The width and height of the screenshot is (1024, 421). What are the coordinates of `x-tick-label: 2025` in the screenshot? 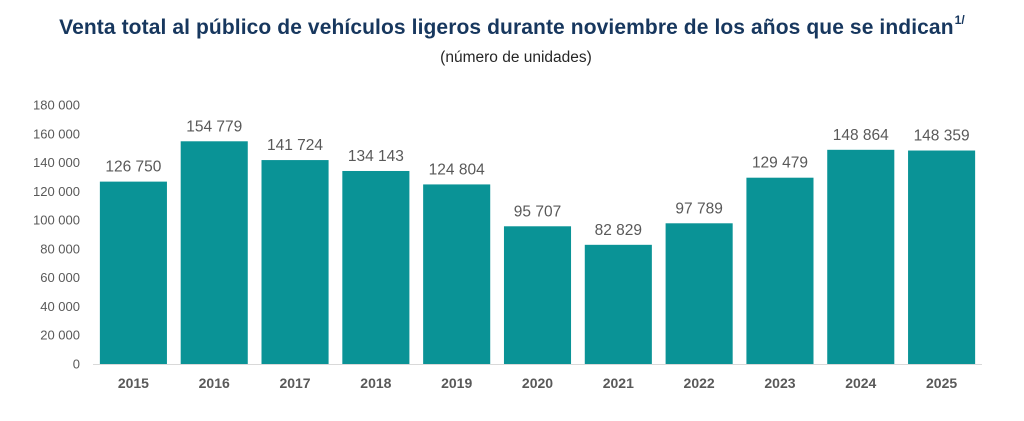 It's located at (941, 383).